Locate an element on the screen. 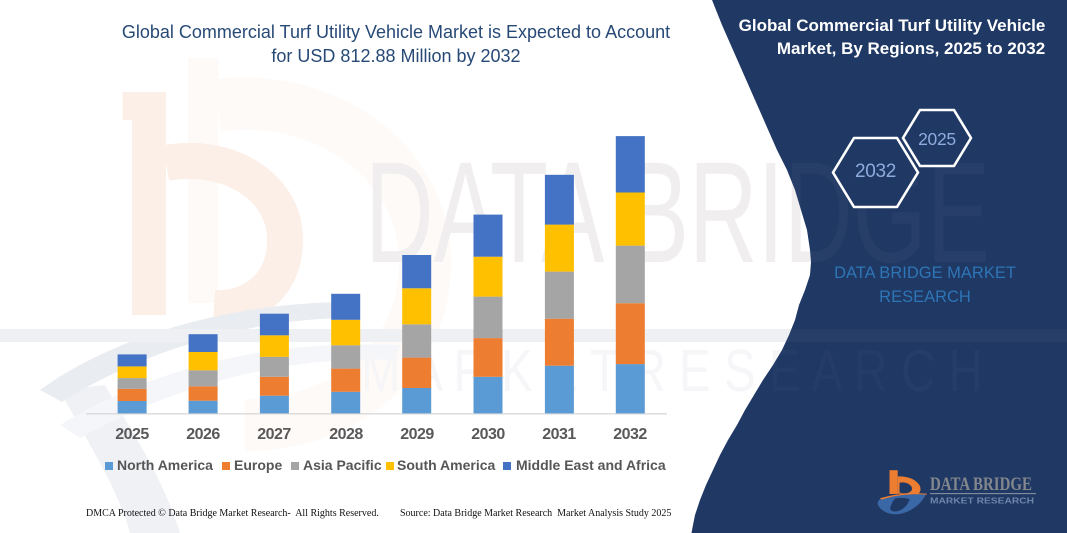  svg-text: MARKET RESEARCH is located at coordinates (982, 501).